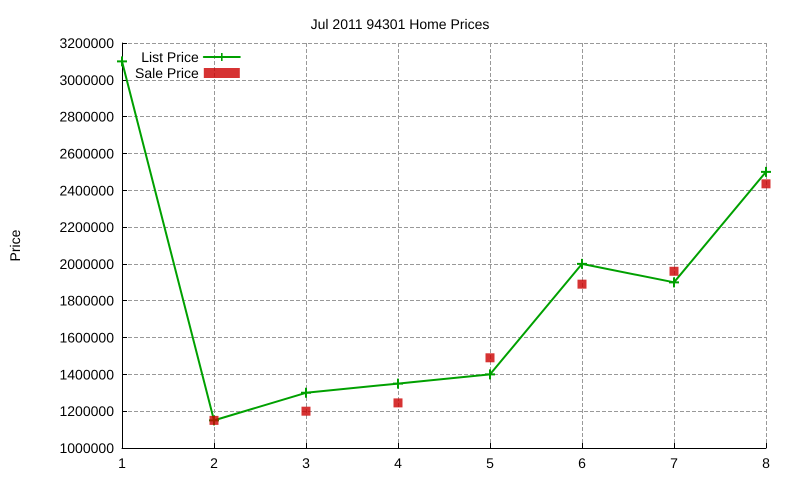  What do you see at coordinates (400, 24) in the screenshot?
I see `chart-title: Jul 2011 94301 Home Prices` at bounding box center [400, 24].